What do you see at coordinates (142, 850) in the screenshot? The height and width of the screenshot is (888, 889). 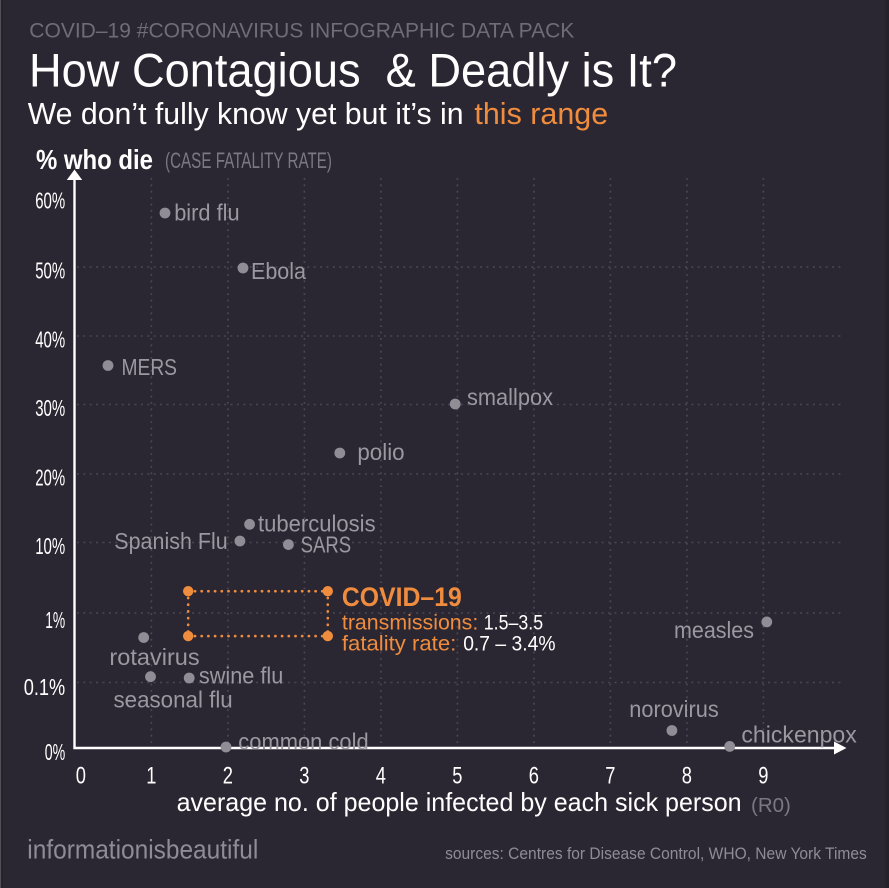 I see `svg-text: informationisbeautiful` at bounding box center [142, 850].